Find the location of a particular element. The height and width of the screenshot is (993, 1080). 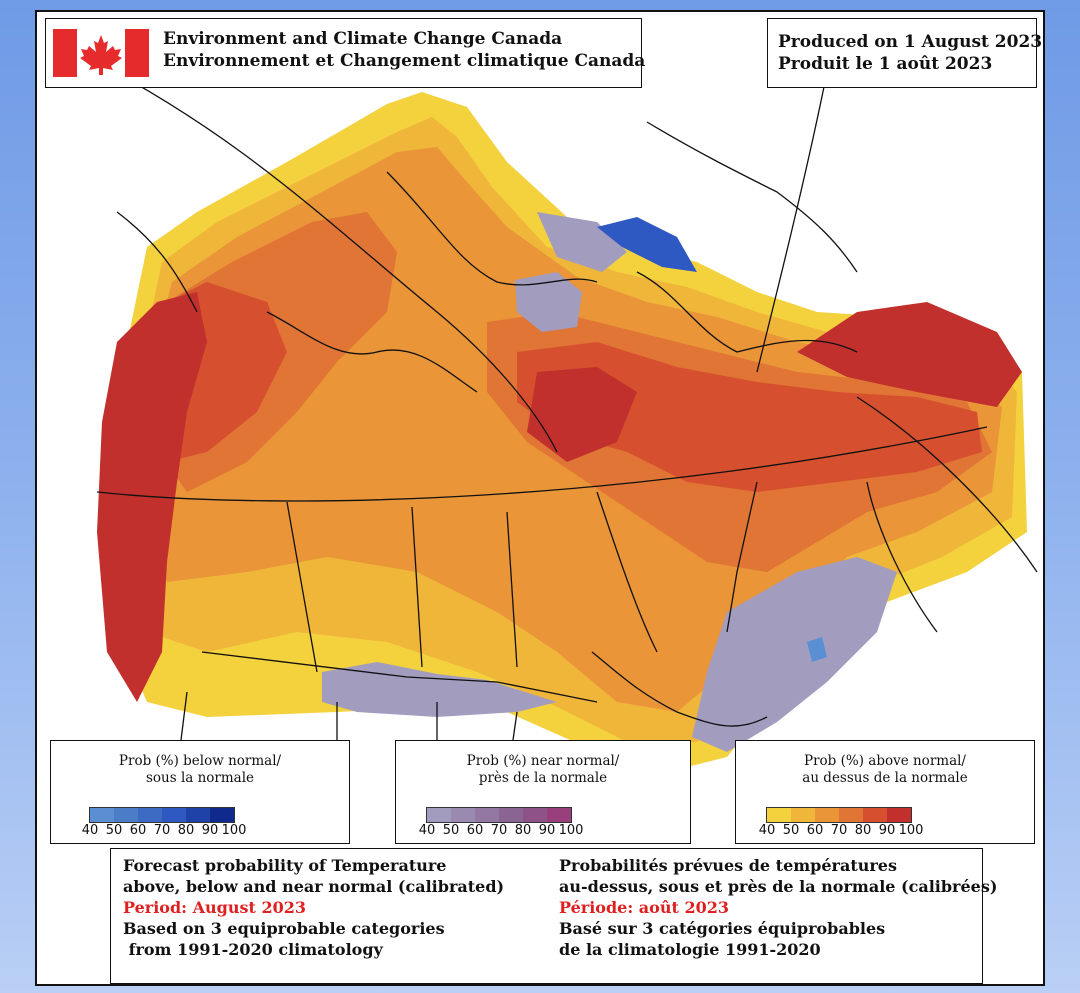

region-above-80b is located at coordinates (749, 417).